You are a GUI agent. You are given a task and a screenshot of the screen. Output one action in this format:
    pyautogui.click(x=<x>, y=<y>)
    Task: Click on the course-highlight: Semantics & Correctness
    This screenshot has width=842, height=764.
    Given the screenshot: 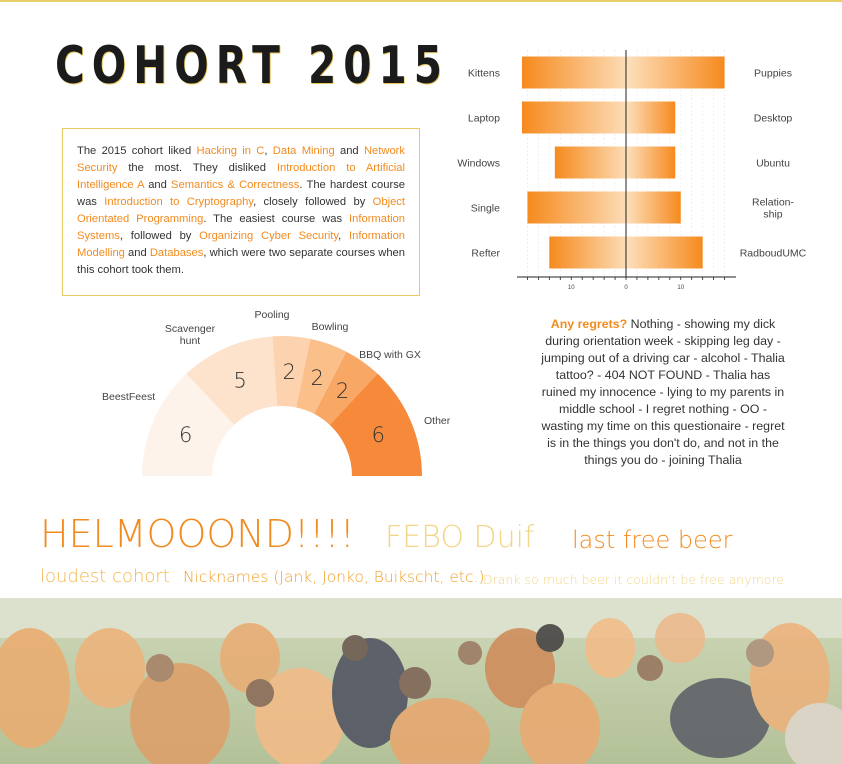 What is the action you would take?
    pyautogui.click(x=235, y=185)
    